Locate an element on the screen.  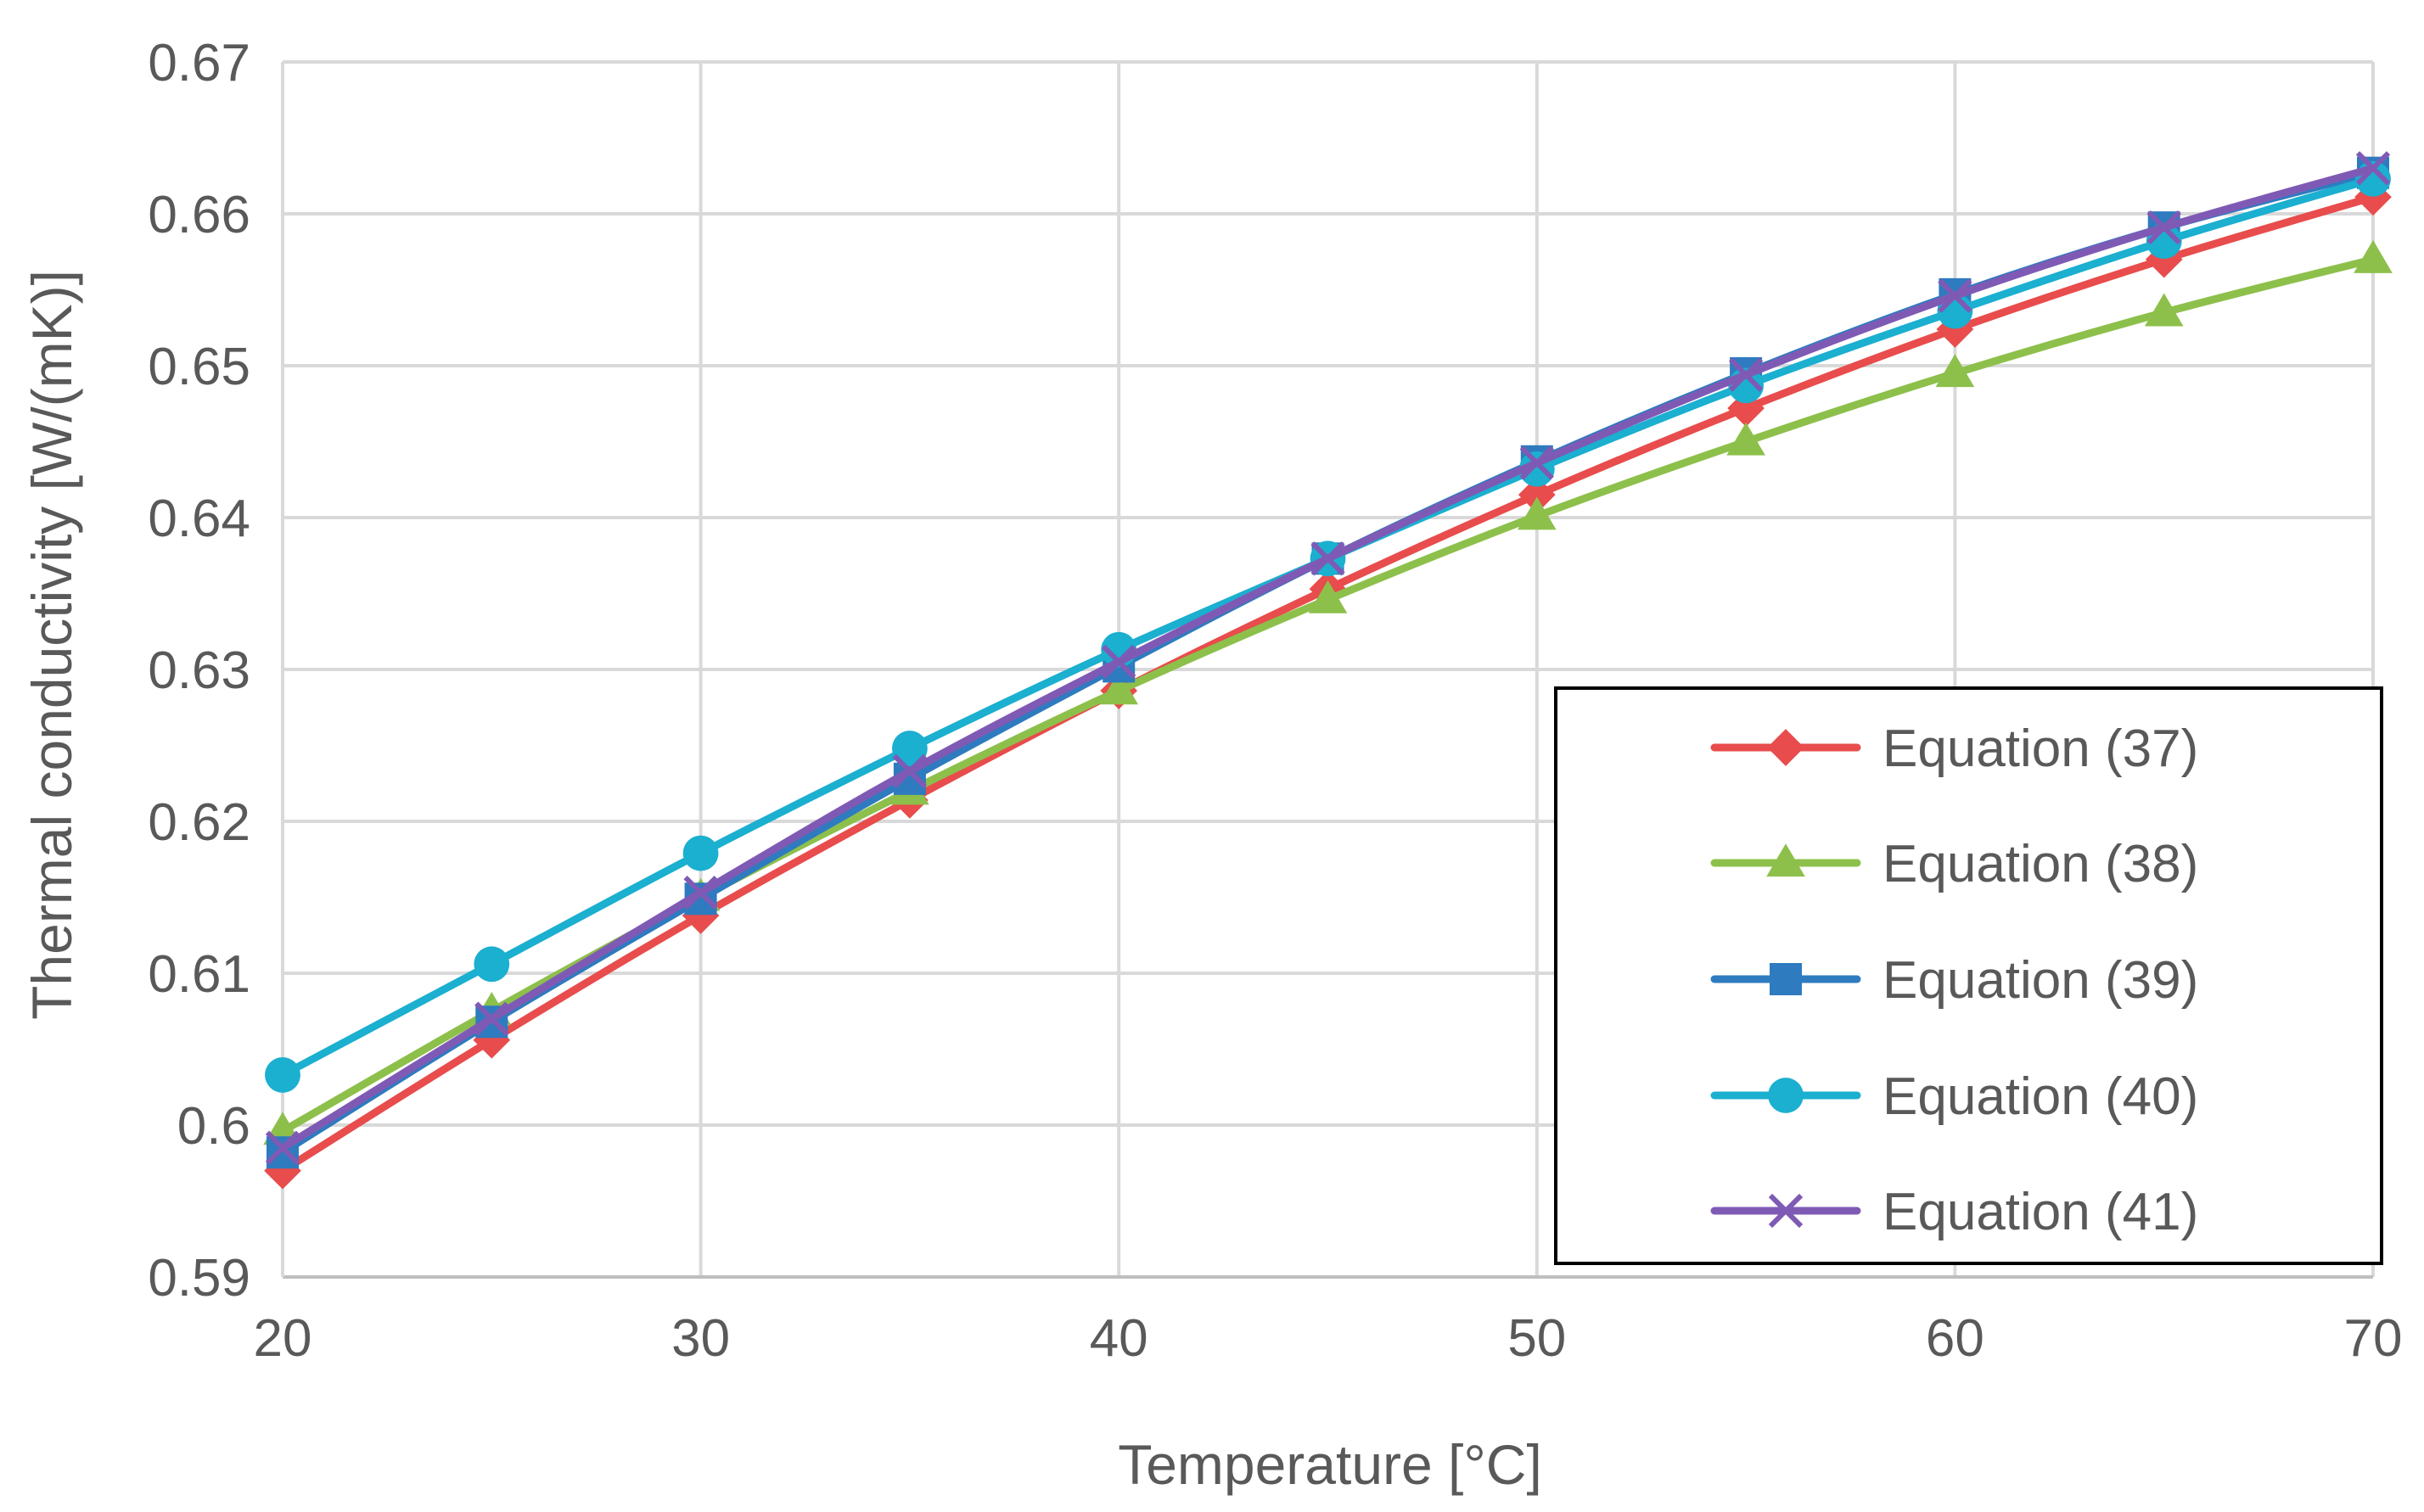
x-tick-label: 30 is located at coordinates (700, 1338).